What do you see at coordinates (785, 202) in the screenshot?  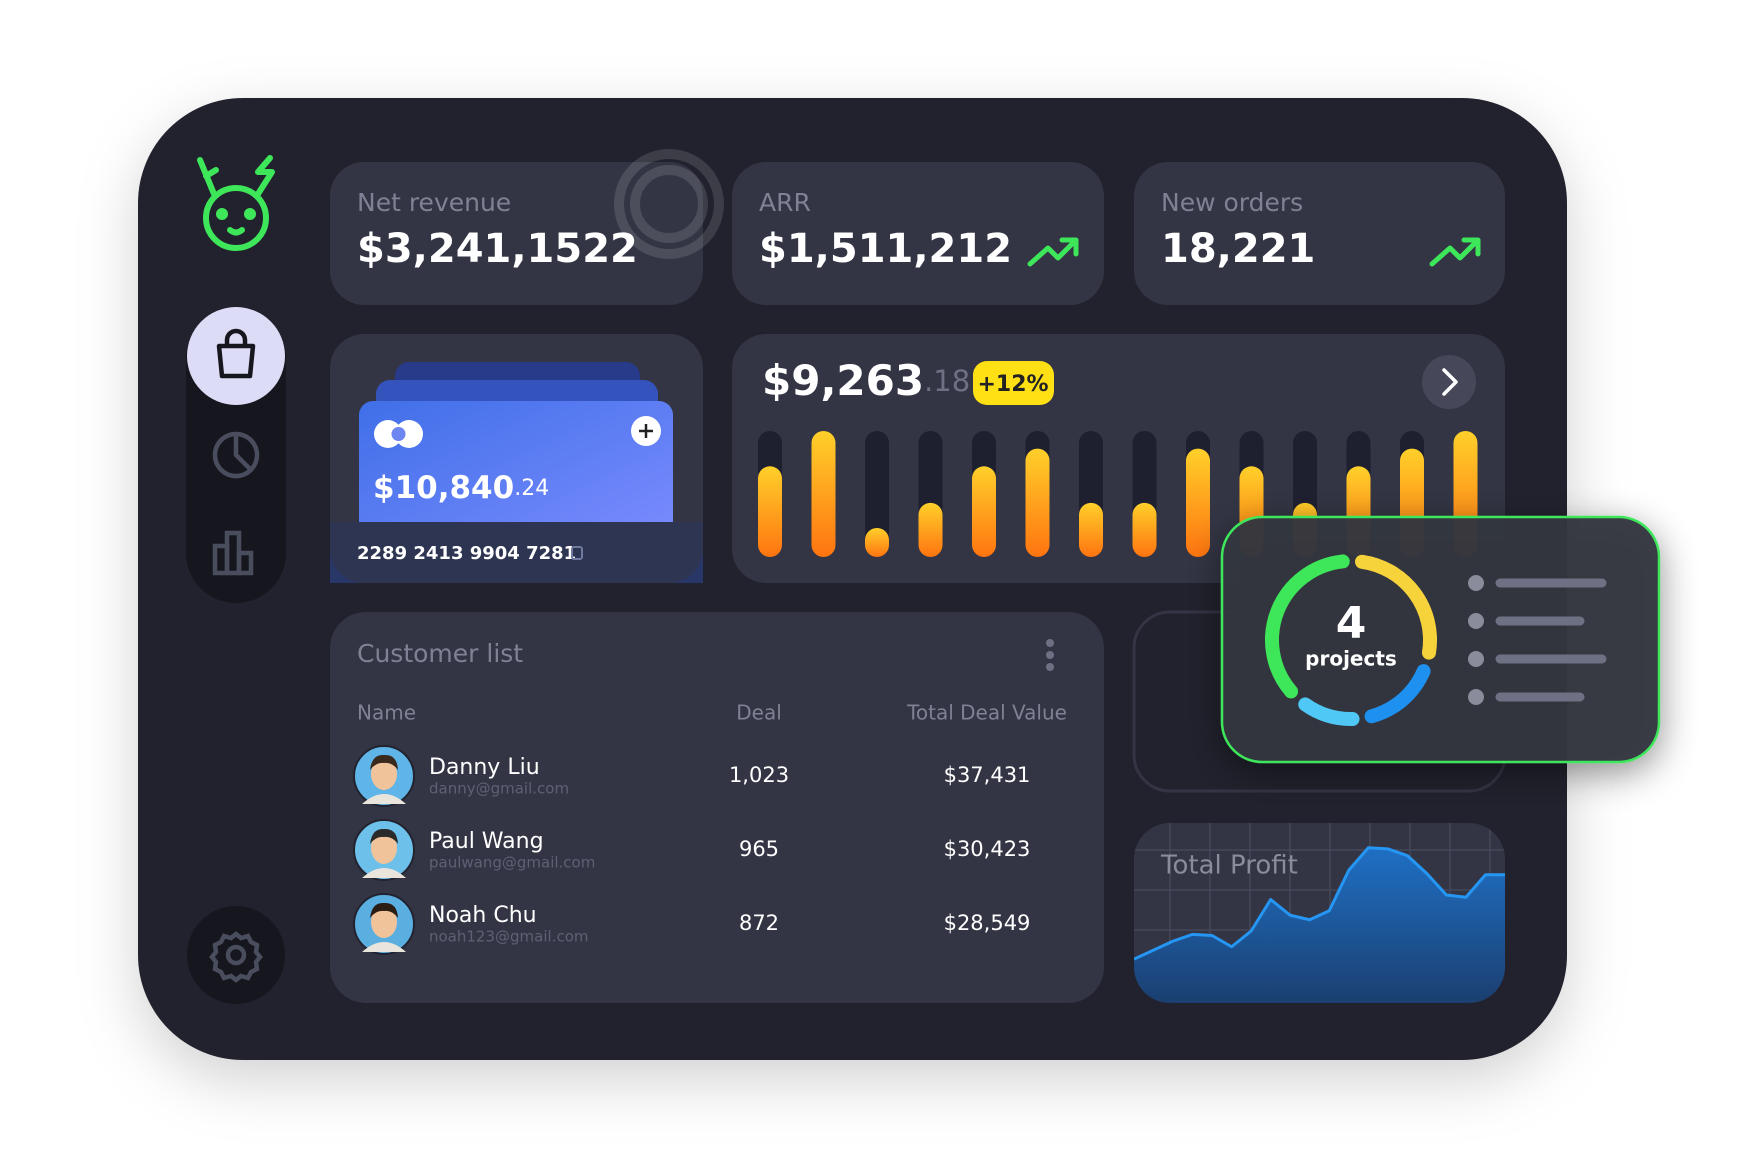 I see `stat-label: ARR` at bounding box center [785, 202].